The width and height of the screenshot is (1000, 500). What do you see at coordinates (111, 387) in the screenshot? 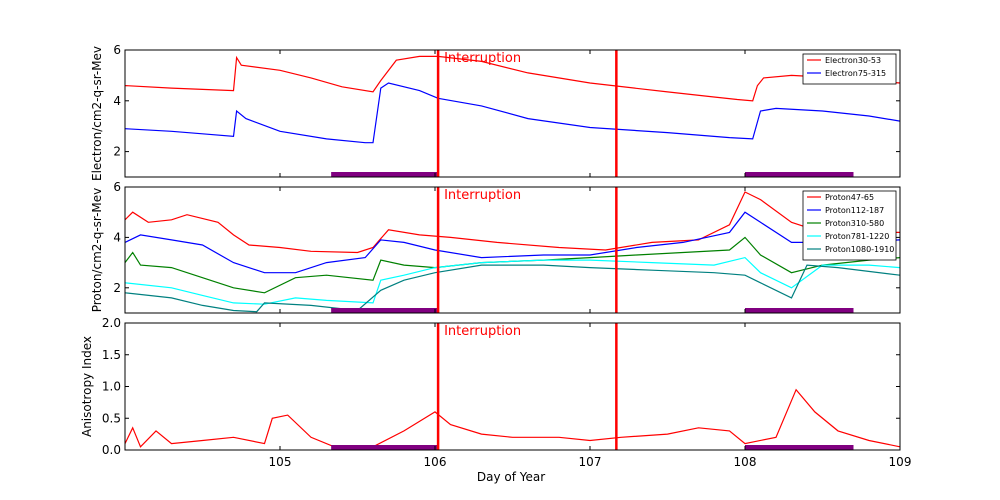
I see `y-tick-label: 1.0` at bounding box center [111, 387].